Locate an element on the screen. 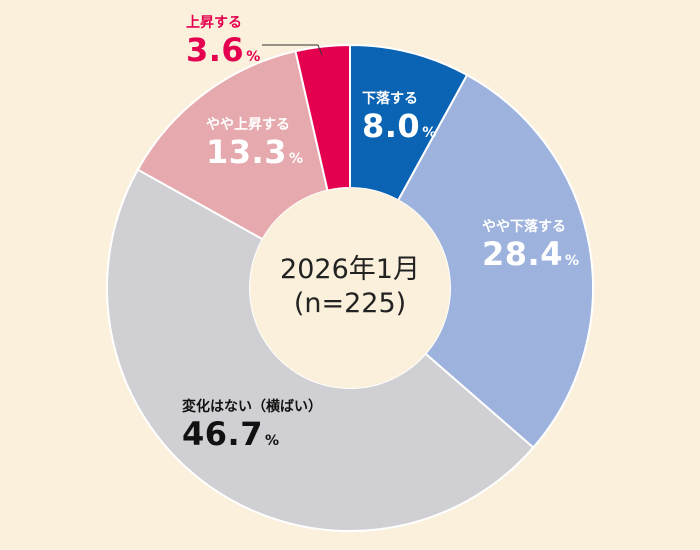  center-label-date: 2026年1月 is located at coordinates (350, 269).